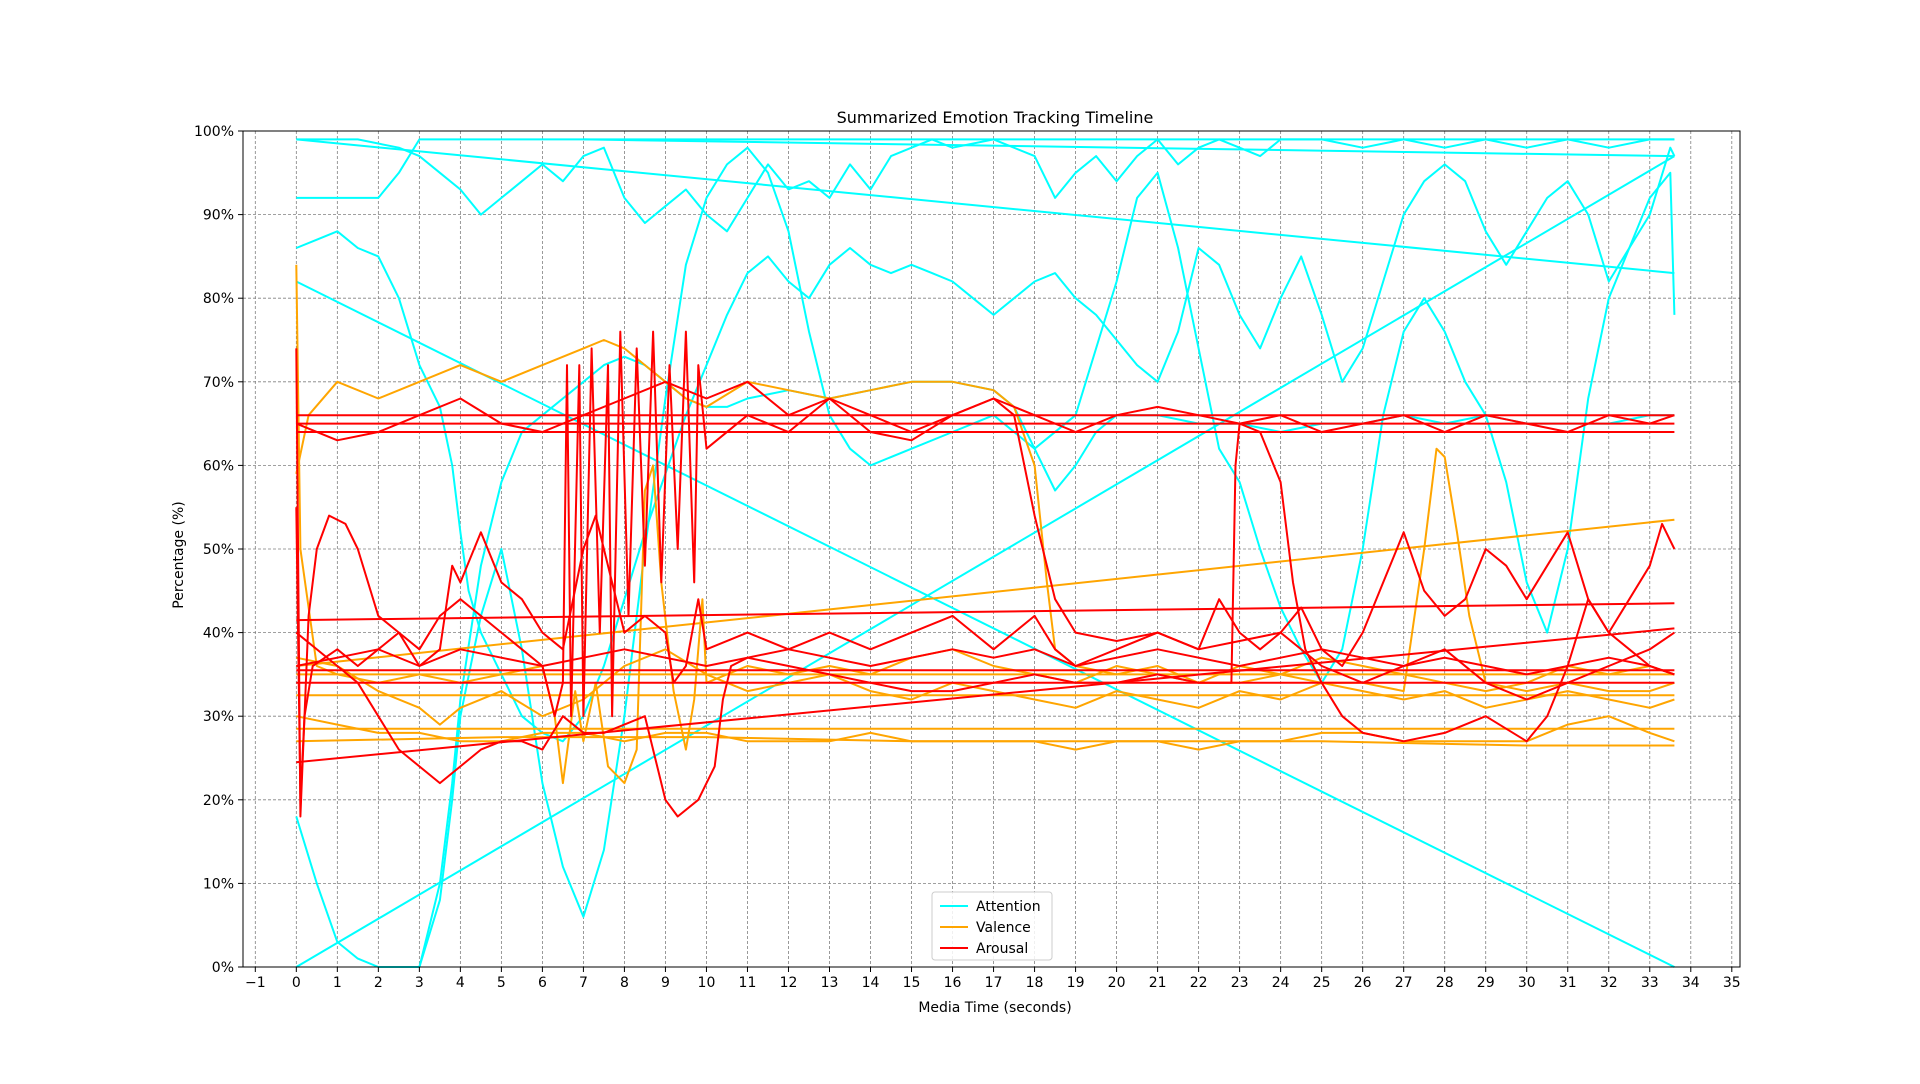  I want to click on y-tick-label: 10%, so click(218, 884).